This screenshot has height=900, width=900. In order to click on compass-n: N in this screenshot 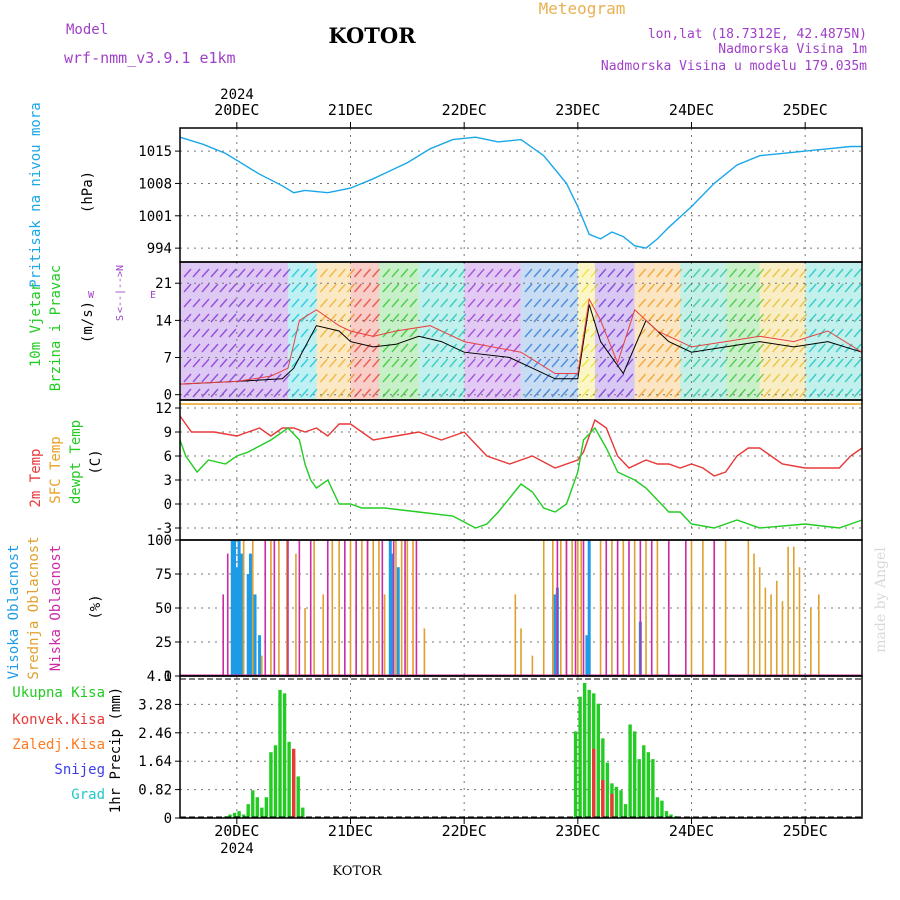, I will do `click(120, 268)`.